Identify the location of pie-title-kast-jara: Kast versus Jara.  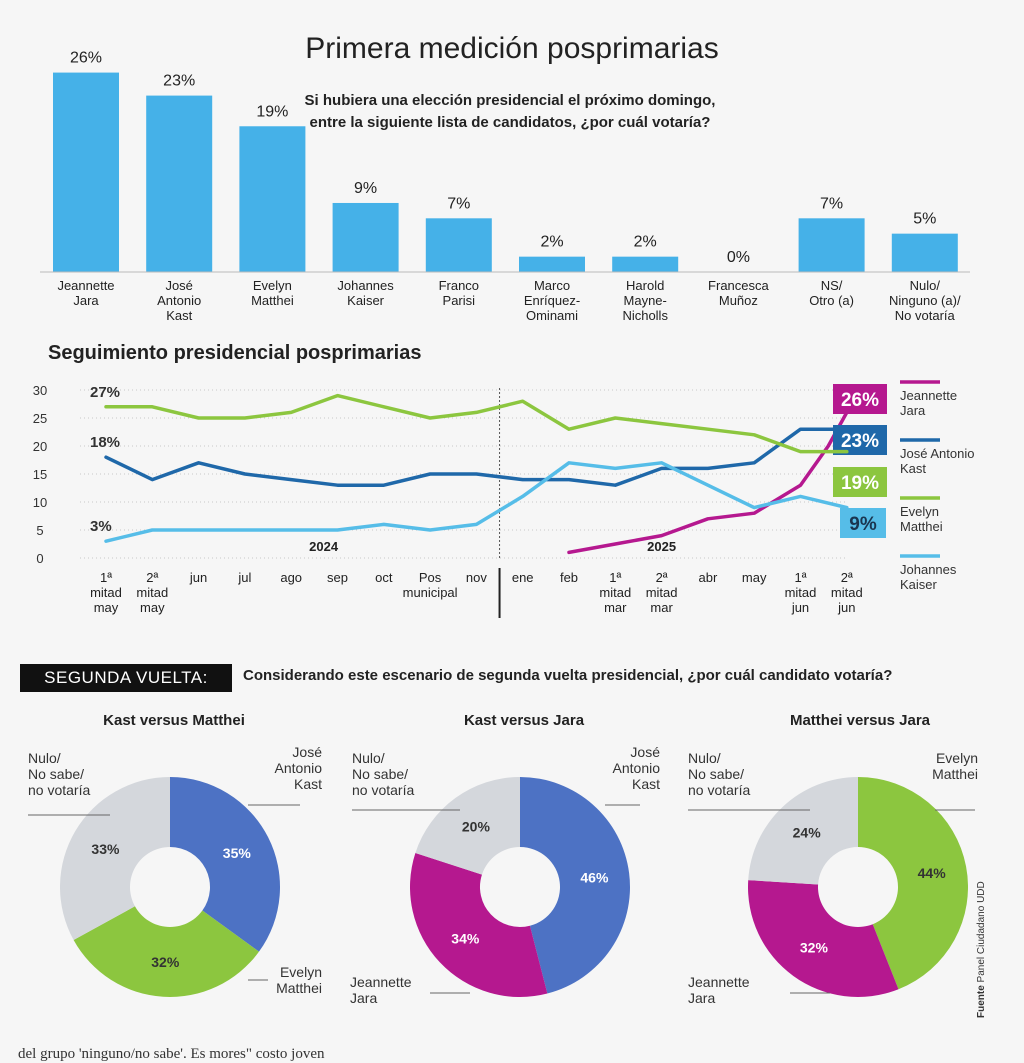
(524, 720).